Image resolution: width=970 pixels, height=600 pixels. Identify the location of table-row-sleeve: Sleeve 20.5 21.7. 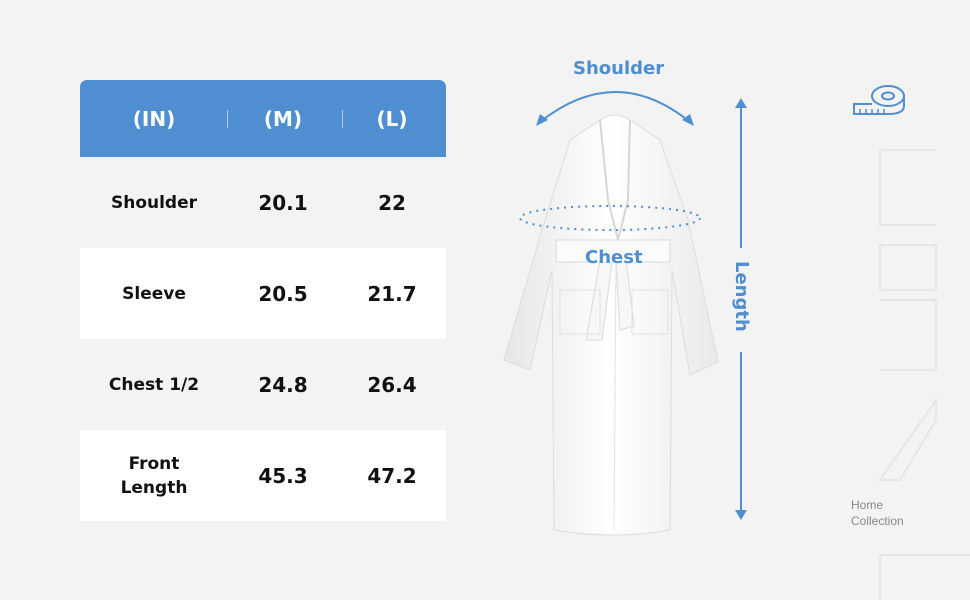
(263, 293).